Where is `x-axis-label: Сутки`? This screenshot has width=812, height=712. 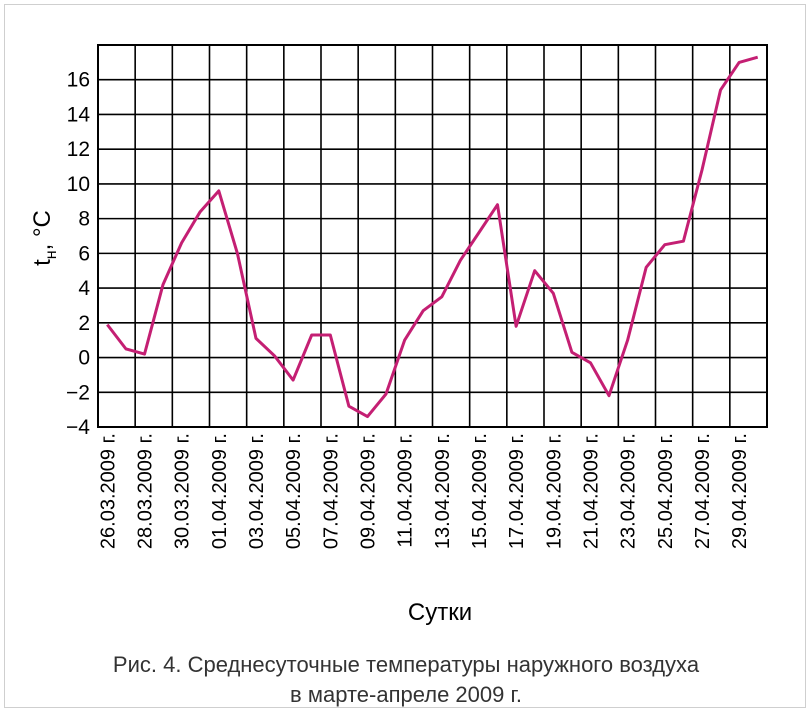 x-axis-label: Сутки is located at coordinates (440, 612).